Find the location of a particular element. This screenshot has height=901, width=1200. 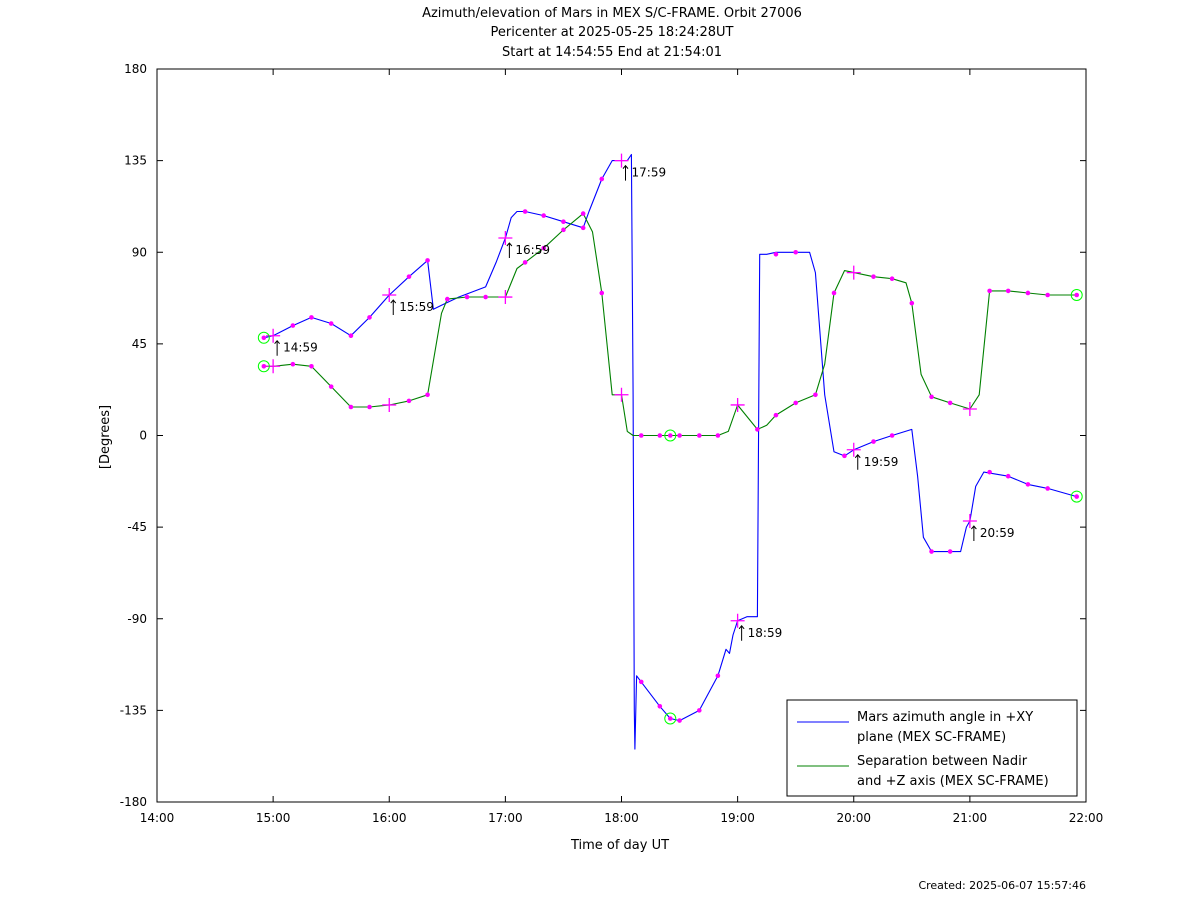

legend-label-separation-line-2: and +Z axis (MEX SC-FRAME) is located at coordinates (953, 781).